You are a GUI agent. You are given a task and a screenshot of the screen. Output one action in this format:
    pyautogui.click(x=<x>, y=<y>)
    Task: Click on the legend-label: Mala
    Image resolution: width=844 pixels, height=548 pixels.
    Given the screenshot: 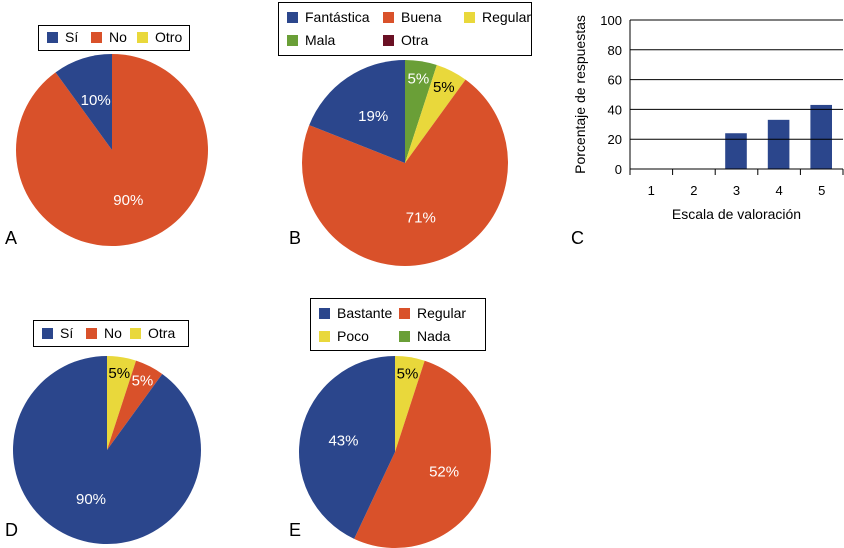 What is the action you would take?
    pyautogui.click(x=320, y=40)
    